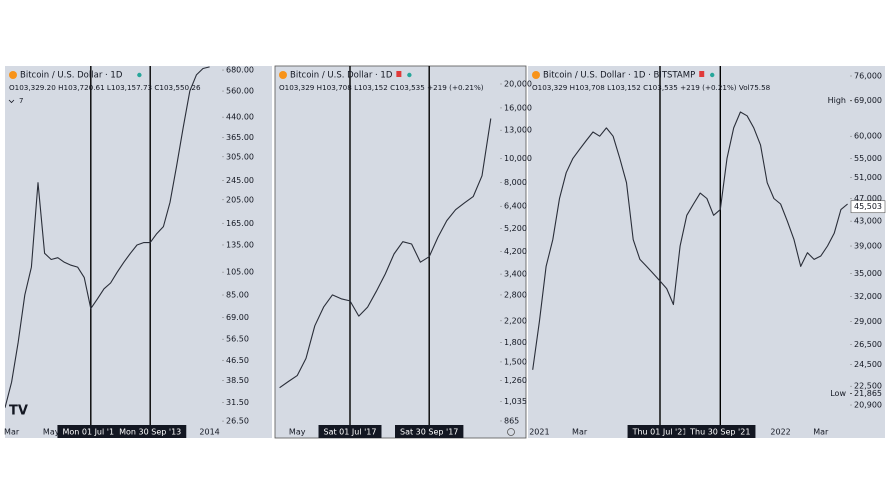 The height and width of the screenshot is (501, 890). What do you see at coordinates (868, 296) in the screenshot?
I see `y-tick-label: 32,000` at bounding box center [868, 296].